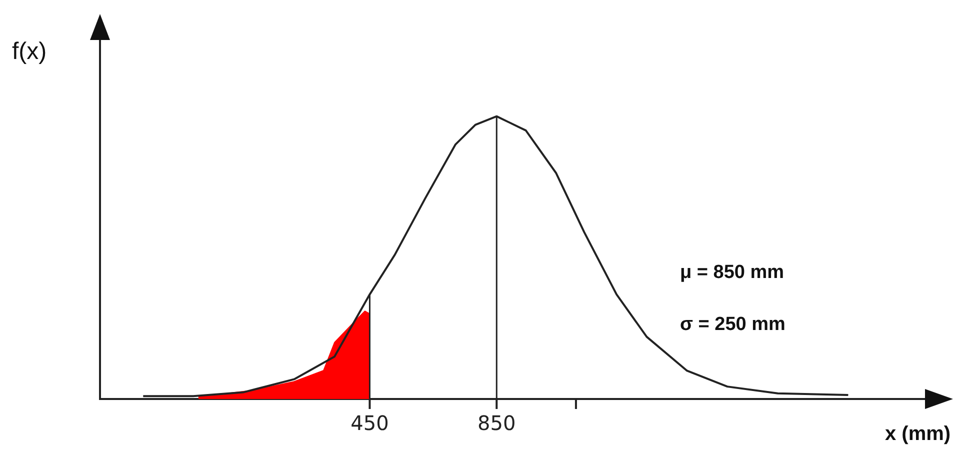  I want to click on x-tick-label: 850, so click(497, 423).